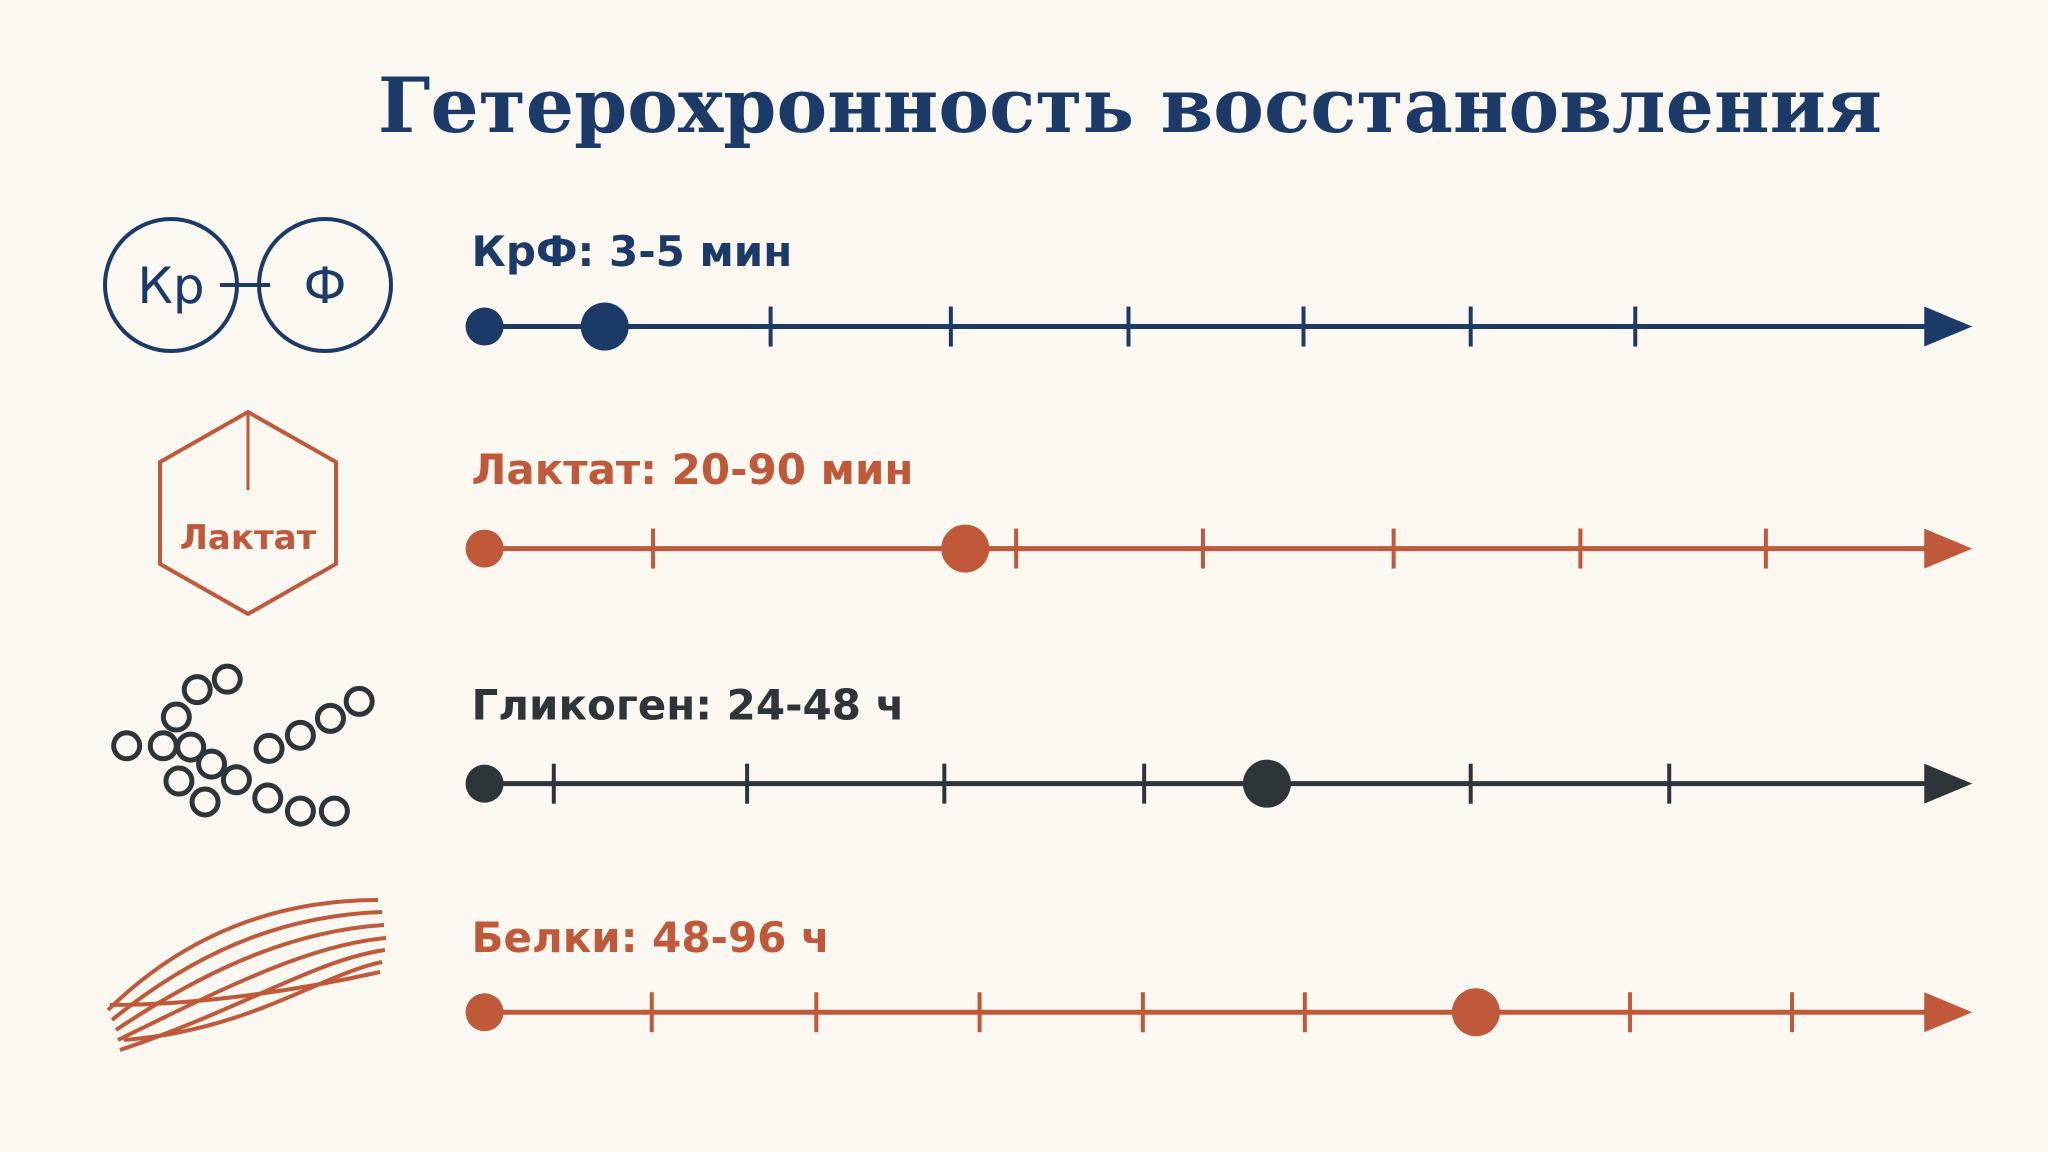  I want to click on icons: Кр Ф Лактат, so click(248, 634).